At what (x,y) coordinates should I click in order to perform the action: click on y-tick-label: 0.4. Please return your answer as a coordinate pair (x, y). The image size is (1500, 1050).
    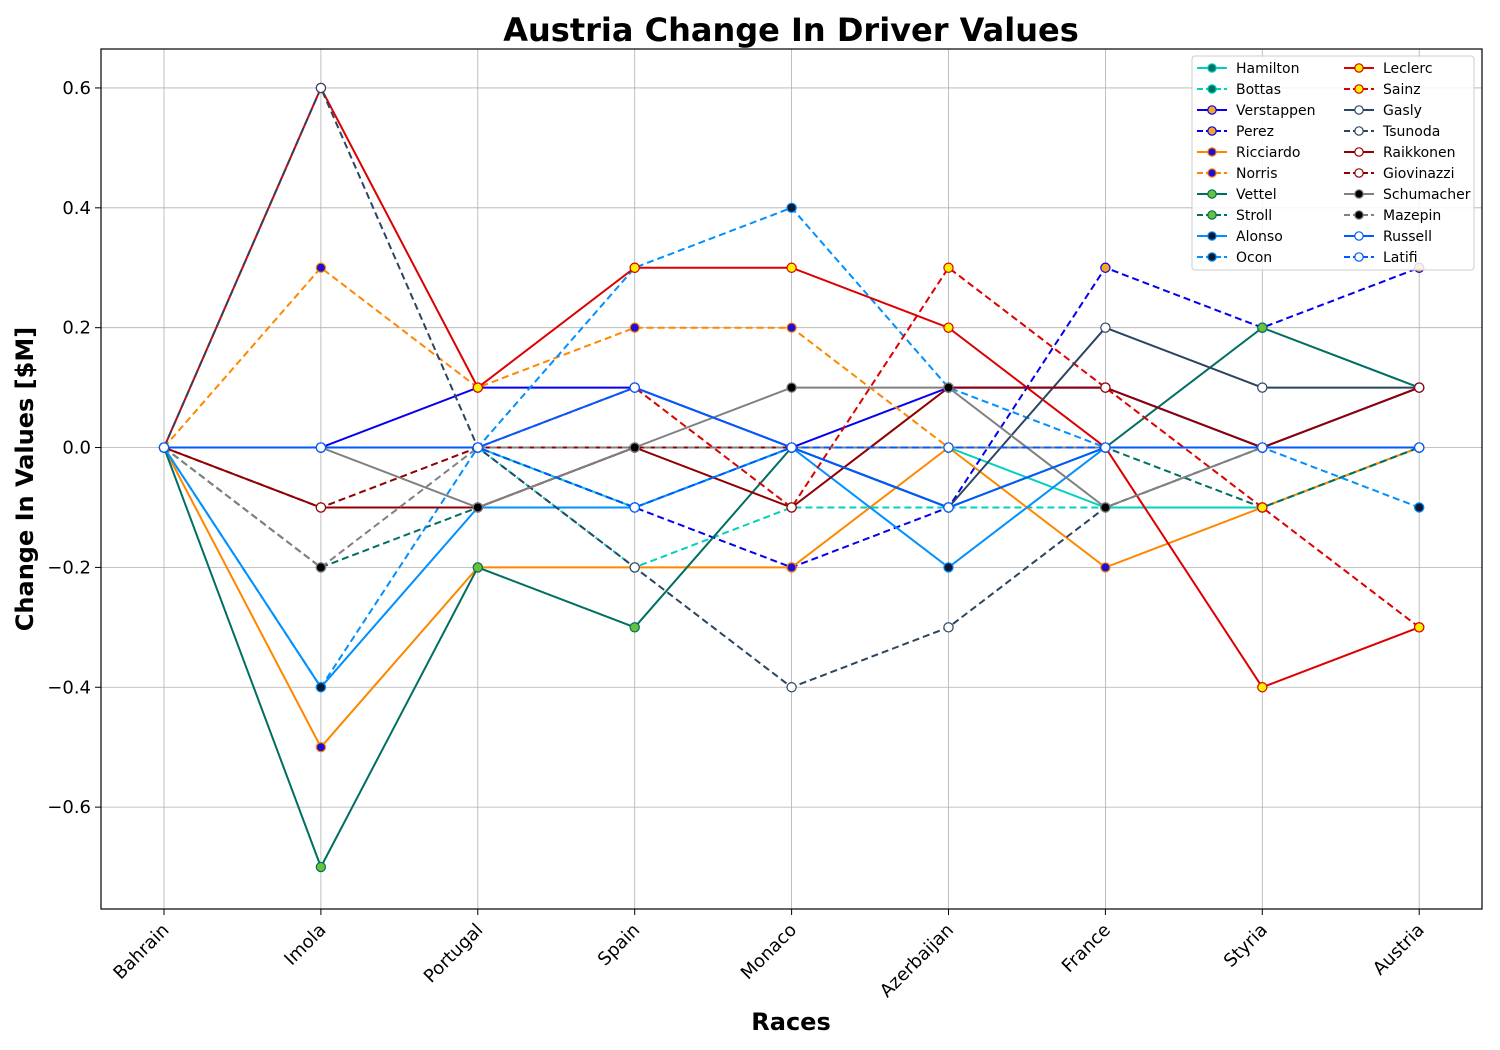
    Looking at the image, I should click on (76, 208).